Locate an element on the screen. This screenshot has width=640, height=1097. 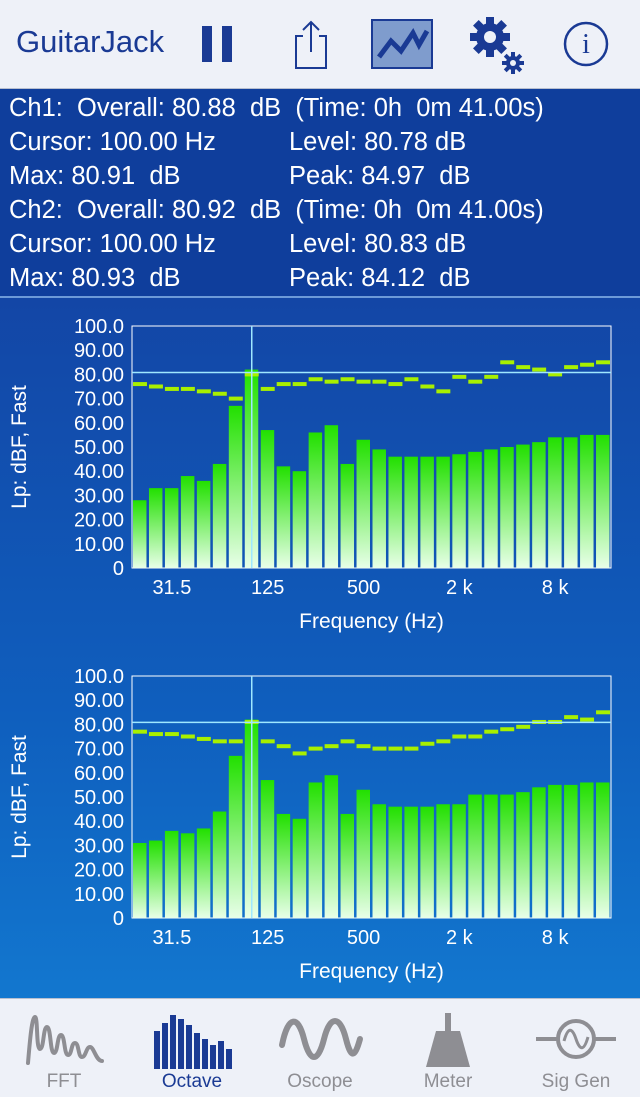
graph-button is located at coordinates (402, 44).